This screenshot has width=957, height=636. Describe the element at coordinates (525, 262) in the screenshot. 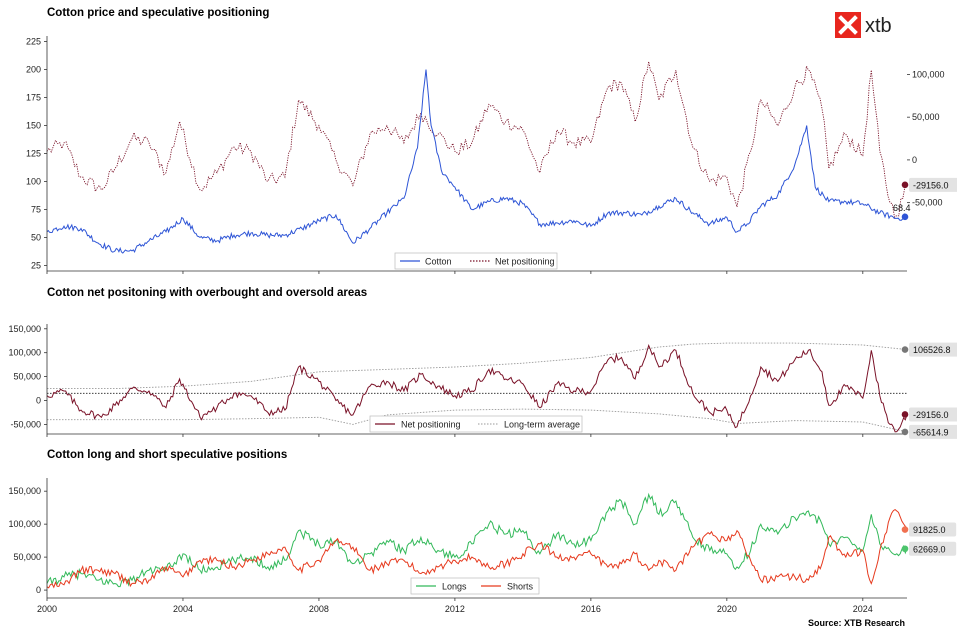

I see `legend-entry-net-positioning: Net positioning` at that location.